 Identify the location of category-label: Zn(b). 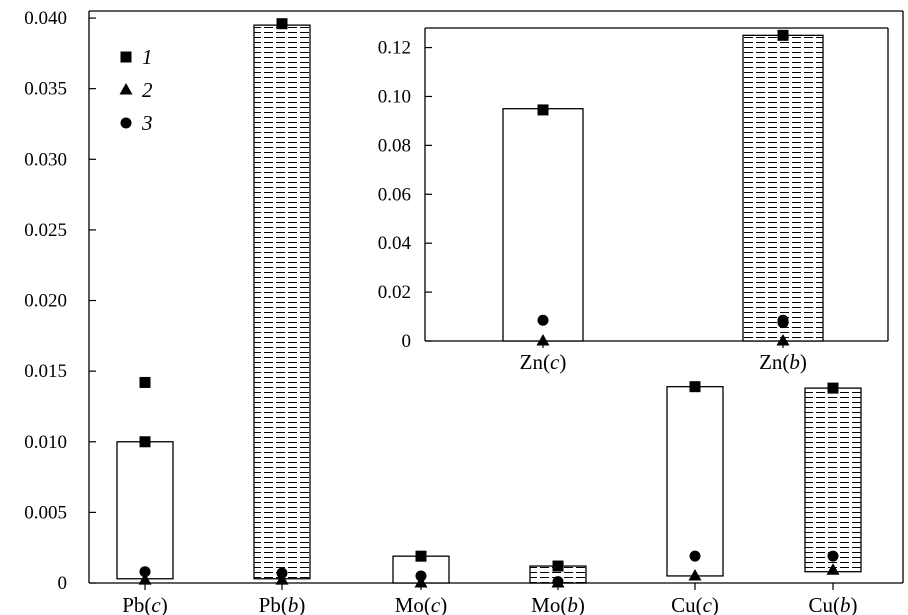
(783, 362).